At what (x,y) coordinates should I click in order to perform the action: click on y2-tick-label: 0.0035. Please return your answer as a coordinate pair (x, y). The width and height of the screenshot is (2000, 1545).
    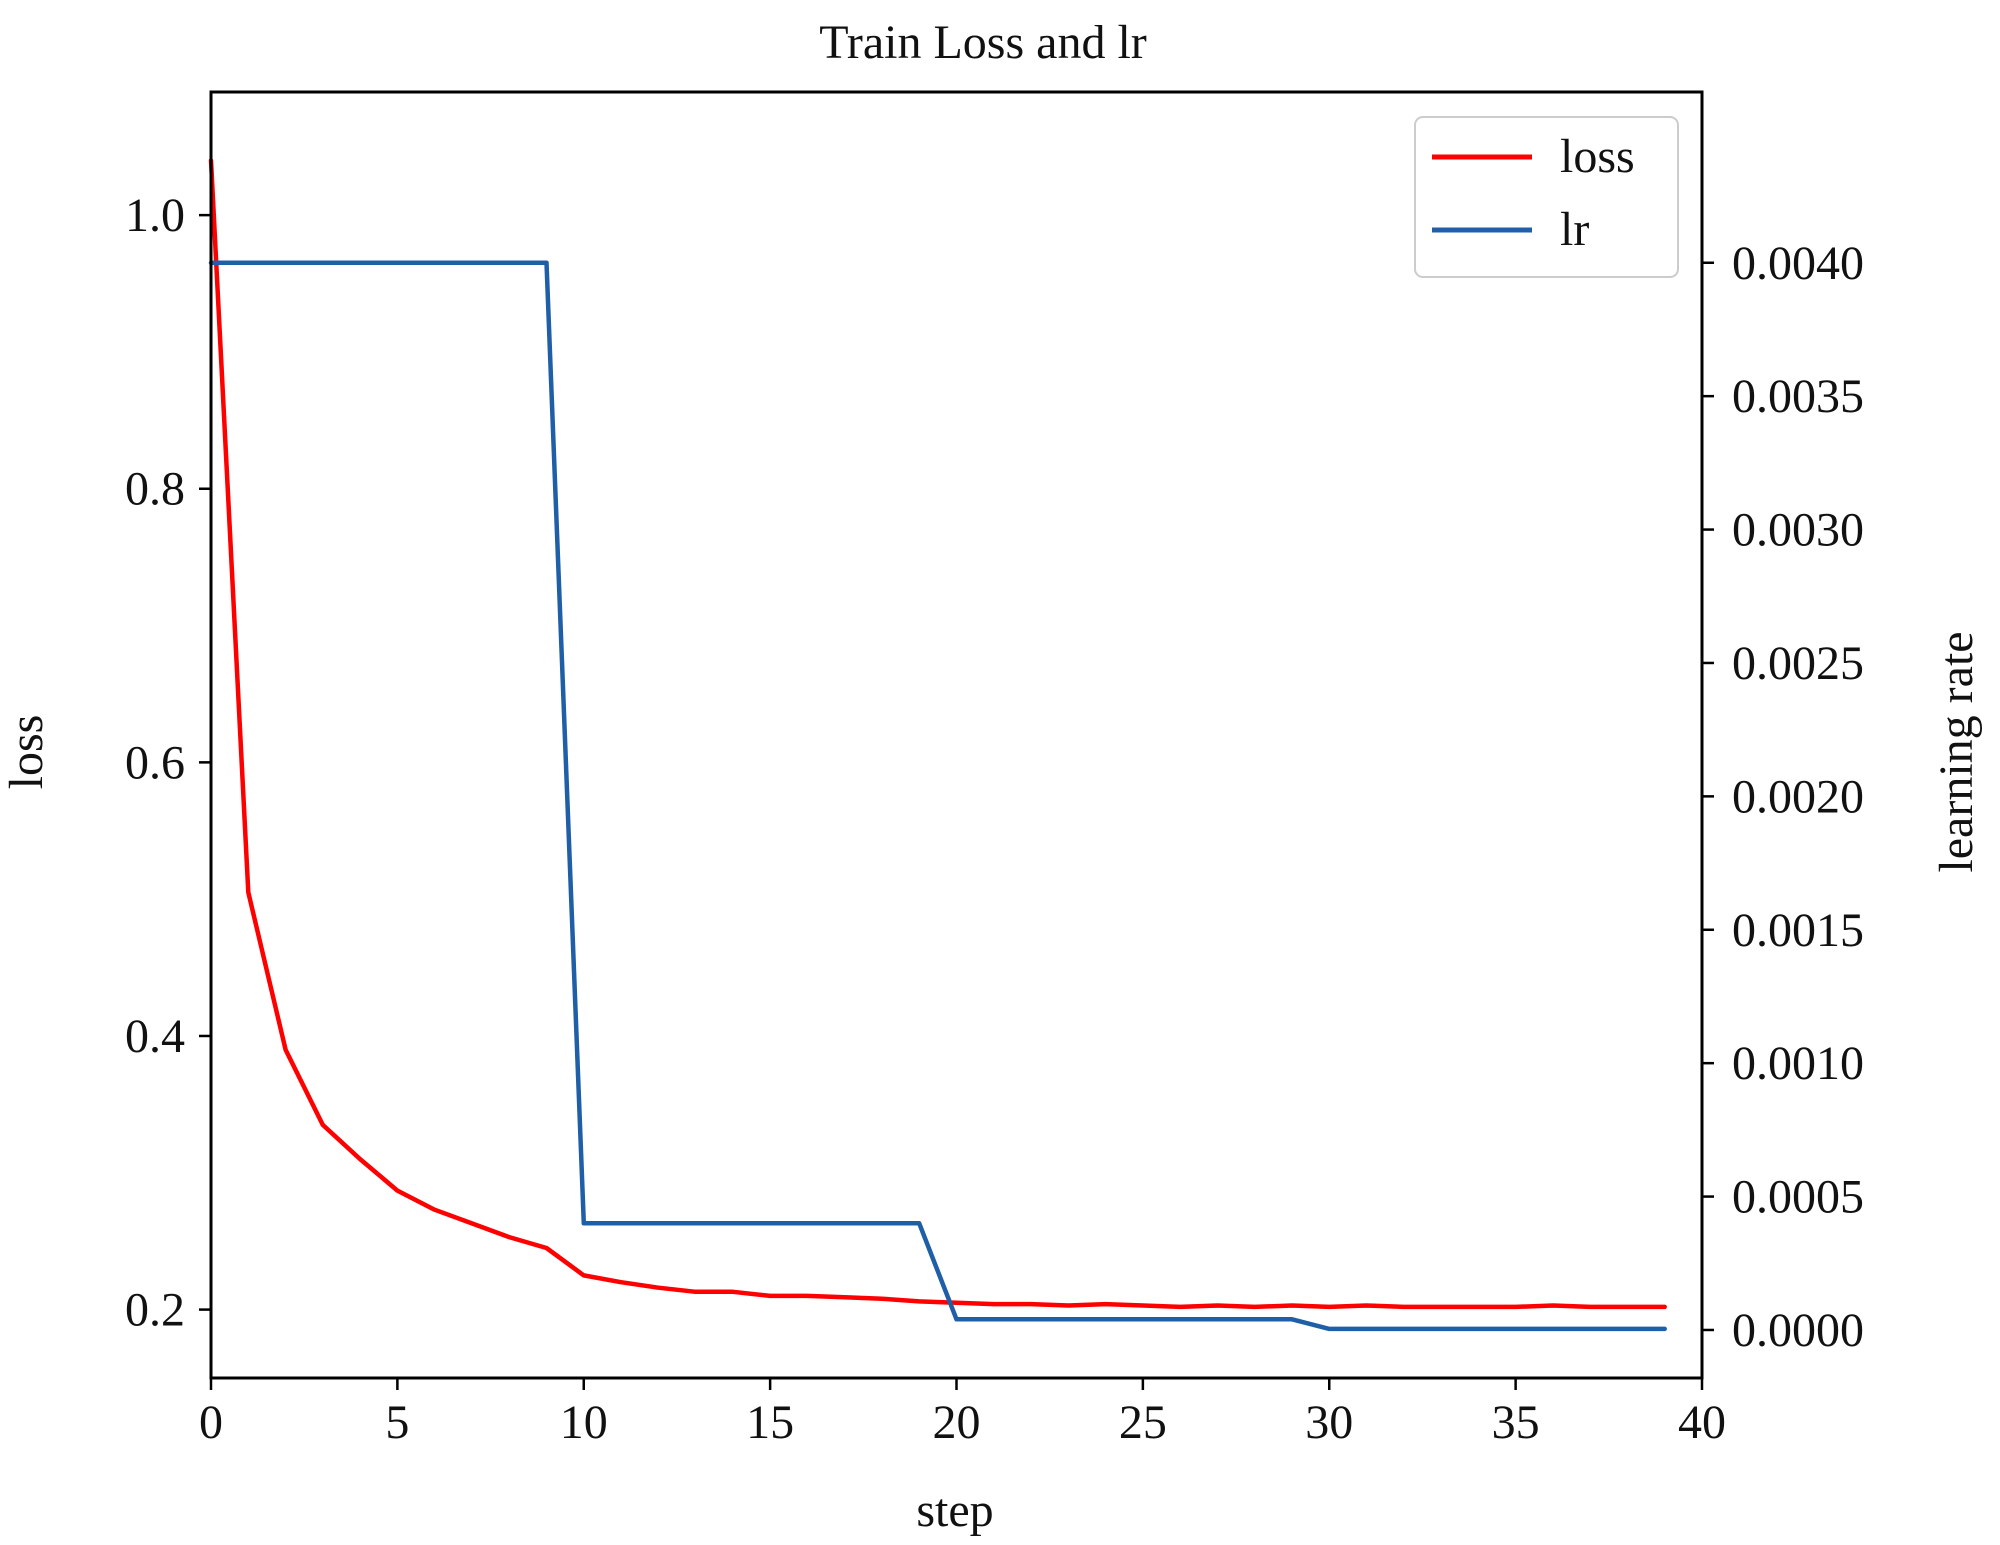
    Looking at the image, I should click on (1798, 396).